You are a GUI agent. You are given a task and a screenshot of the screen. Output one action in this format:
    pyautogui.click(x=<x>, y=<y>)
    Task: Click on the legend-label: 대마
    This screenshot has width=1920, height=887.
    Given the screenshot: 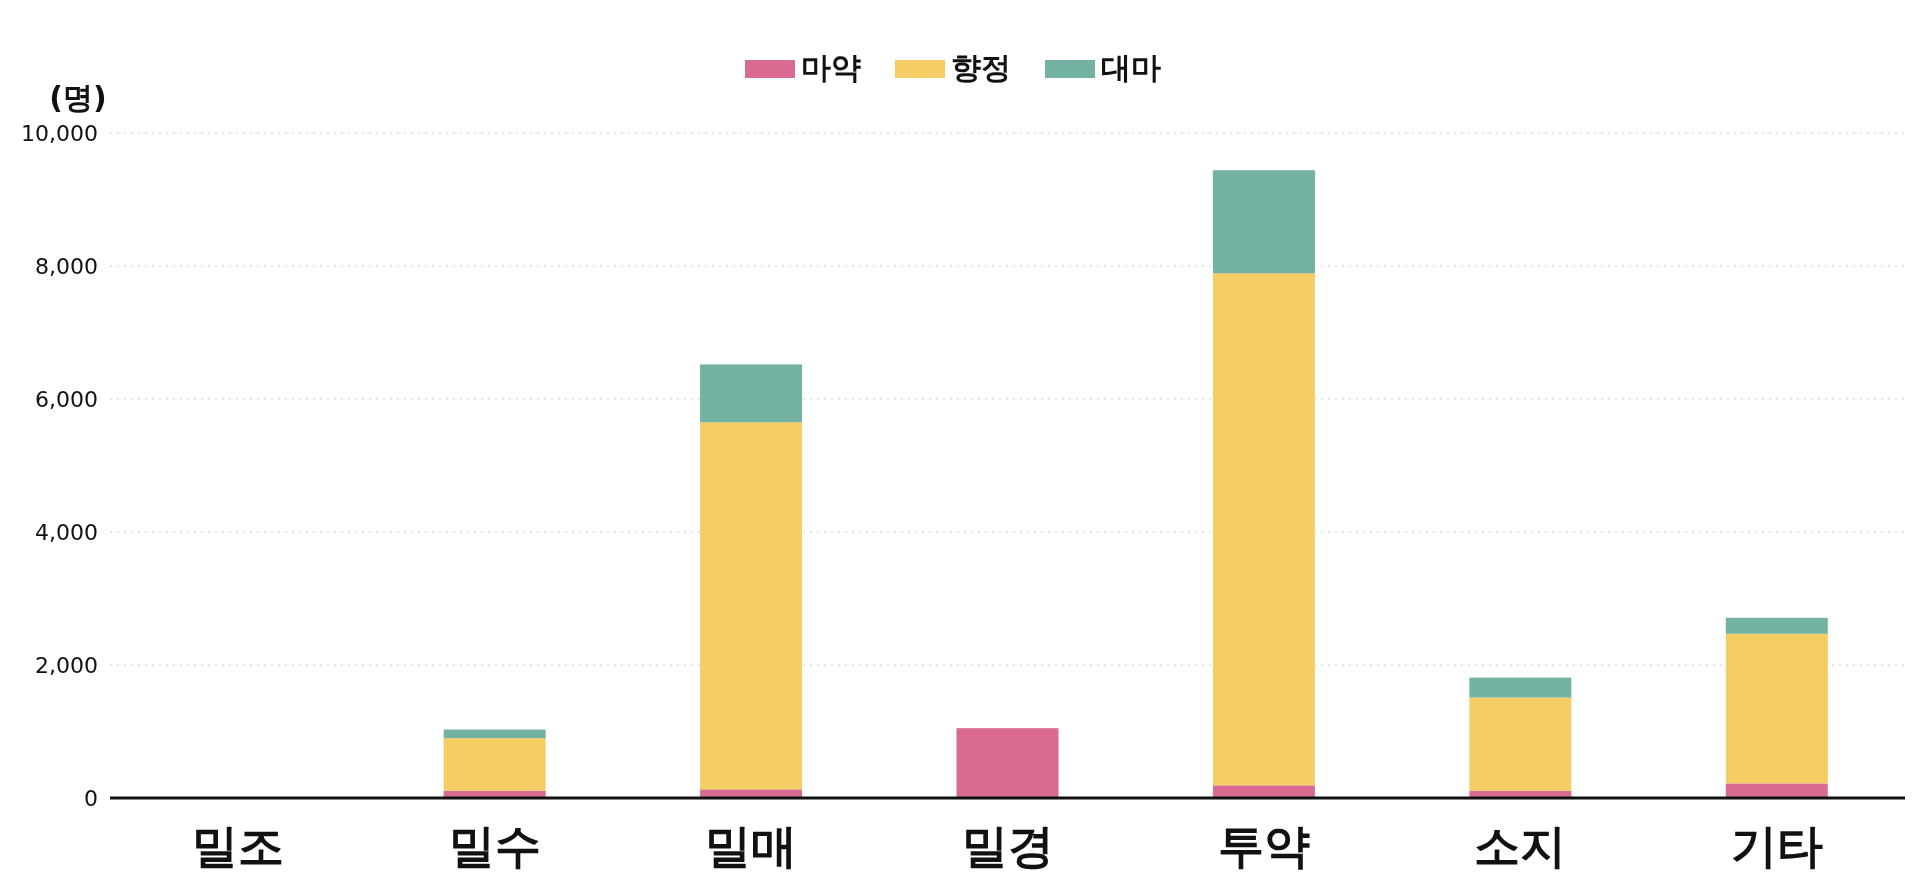 What is the action you would take?
    pyautogui.click(x=1131, y=67)
    